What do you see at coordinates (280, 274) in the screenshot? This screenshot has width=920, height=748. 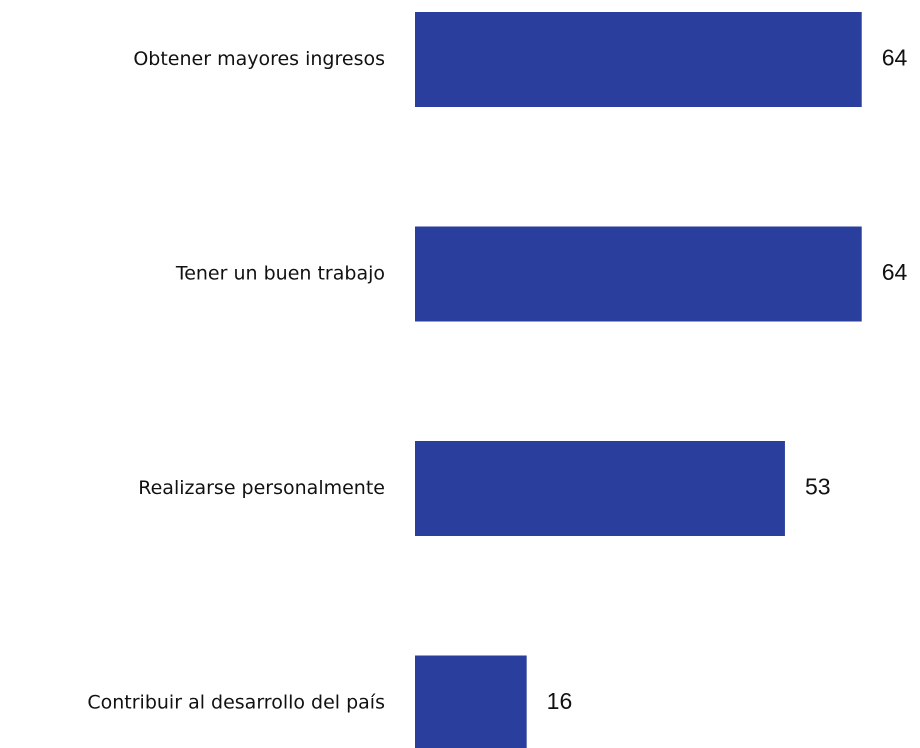 I see `category-label: Tener un buen trabajo` at bounding box center [280, 274].